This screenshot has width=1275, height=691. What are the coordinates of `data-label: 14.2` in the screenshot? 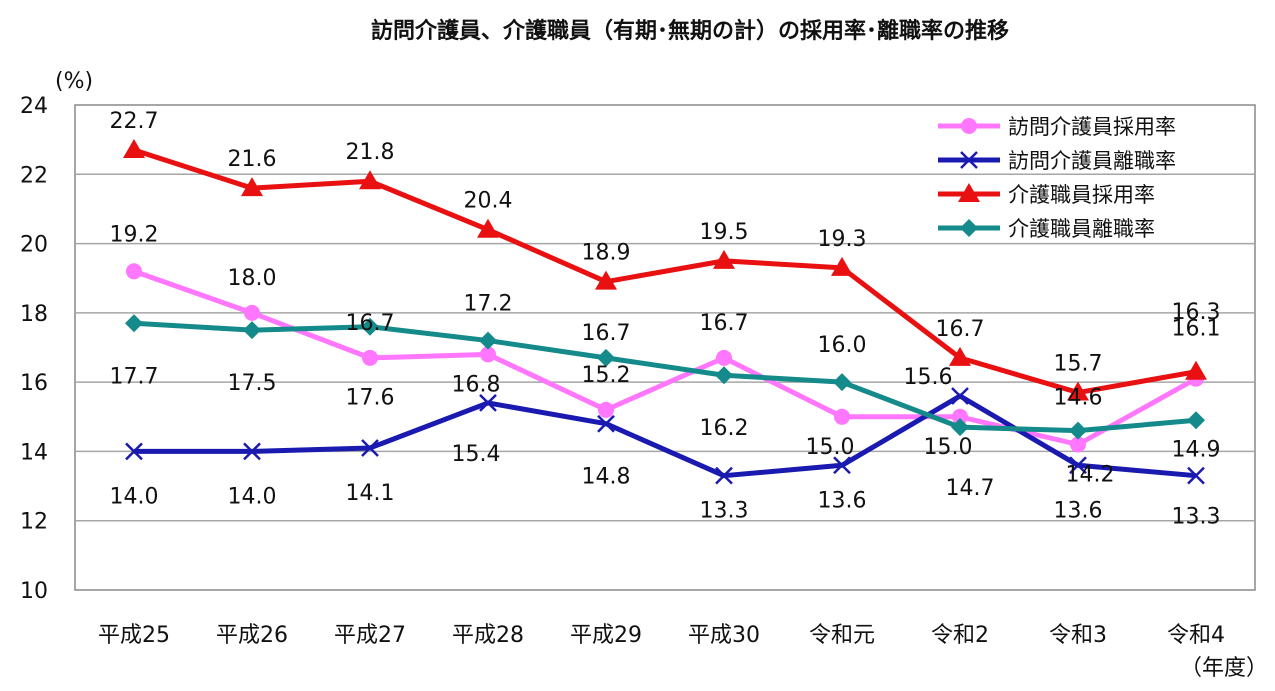 It's located at (1090, 475).